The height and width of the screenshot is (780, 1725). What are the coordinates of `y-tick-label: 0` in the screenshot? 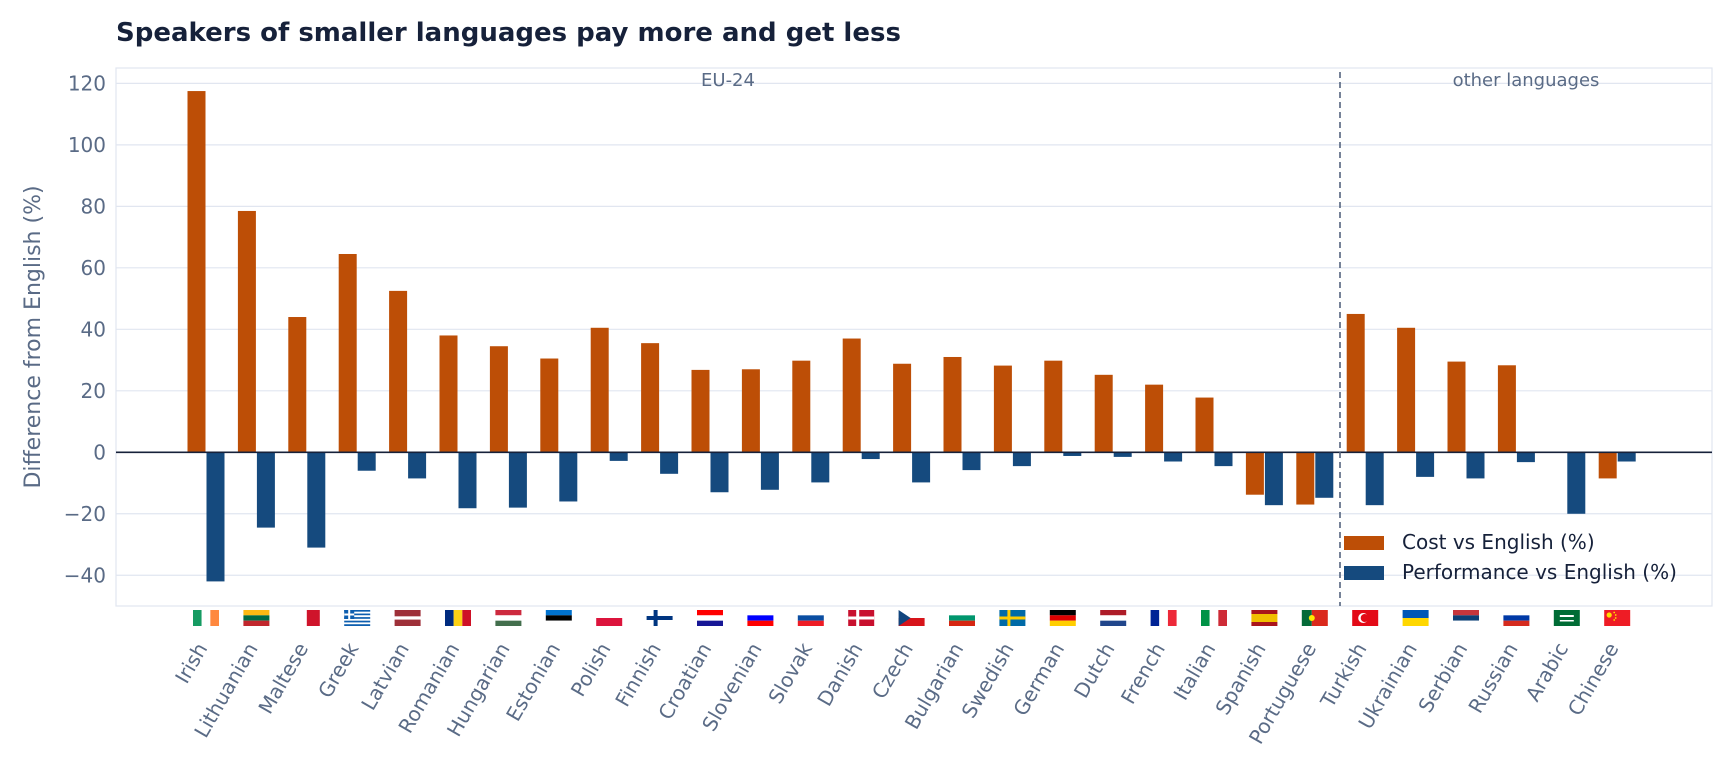 It's located at (99, 452).